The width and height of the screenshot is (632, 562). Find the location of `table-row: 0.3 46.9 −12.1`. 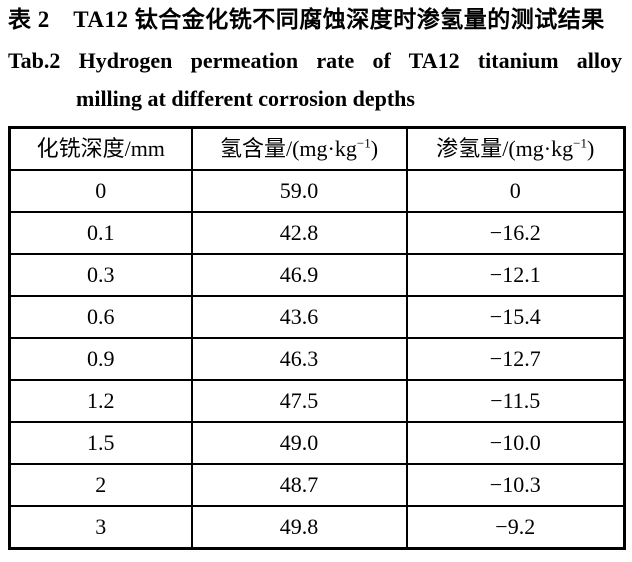

table-row: 0.3 46.9 −12.1 is located at coordinates (317, 274).